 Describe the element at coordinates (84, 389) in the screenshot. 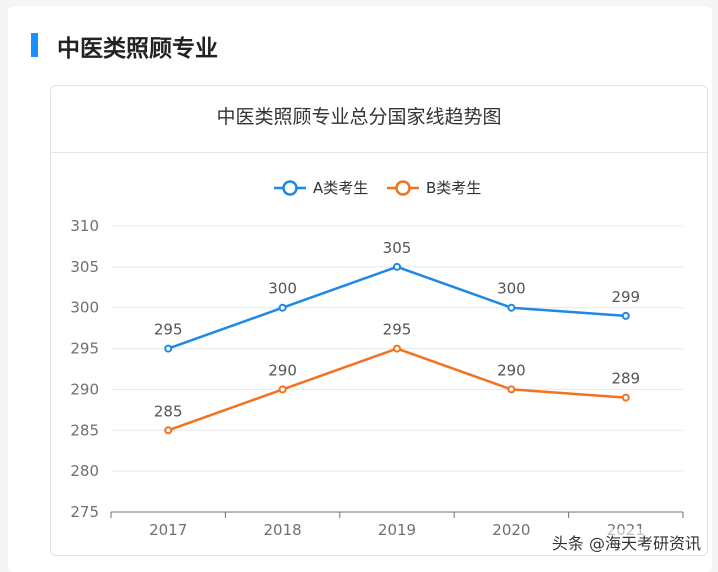

I see `y-tick-label: 290` at that location.